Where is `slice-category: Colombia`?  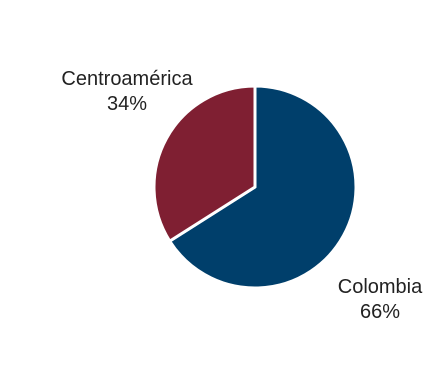 slice-category: Colombia is located at coordinates (380, 287).